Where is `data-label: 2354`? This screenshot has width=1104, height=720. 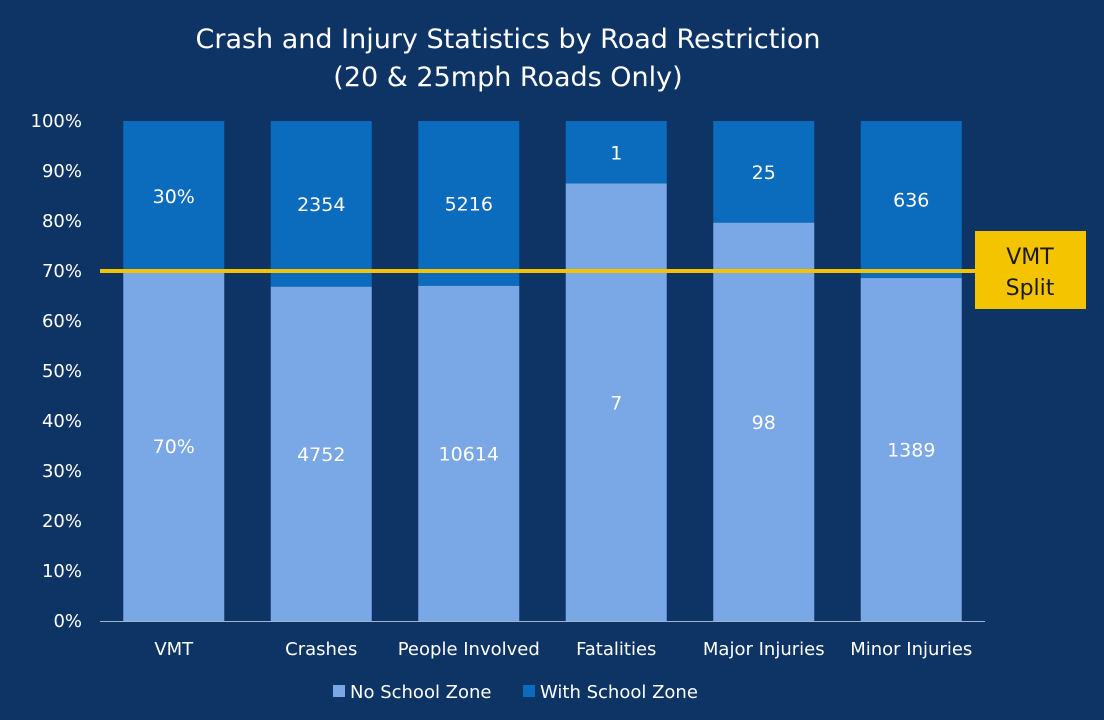
data-label: 2354 is located at coordinates (321, 205).